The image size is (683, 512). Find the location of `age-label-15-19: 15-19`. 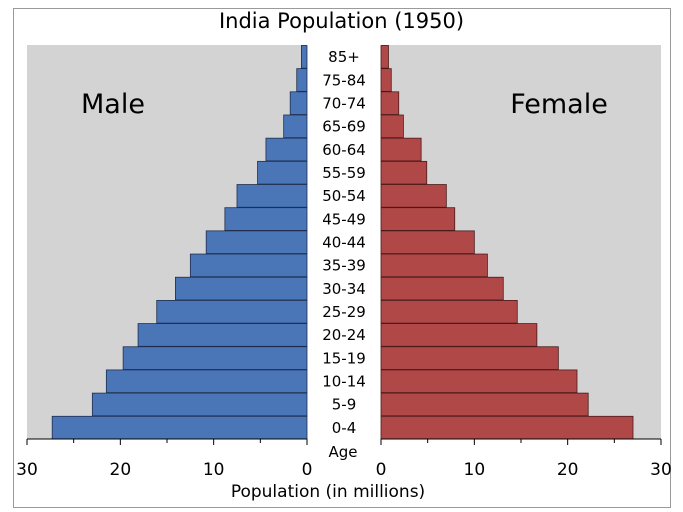

age-label-15-19: 15-19 is located at coordinates (344, 358).